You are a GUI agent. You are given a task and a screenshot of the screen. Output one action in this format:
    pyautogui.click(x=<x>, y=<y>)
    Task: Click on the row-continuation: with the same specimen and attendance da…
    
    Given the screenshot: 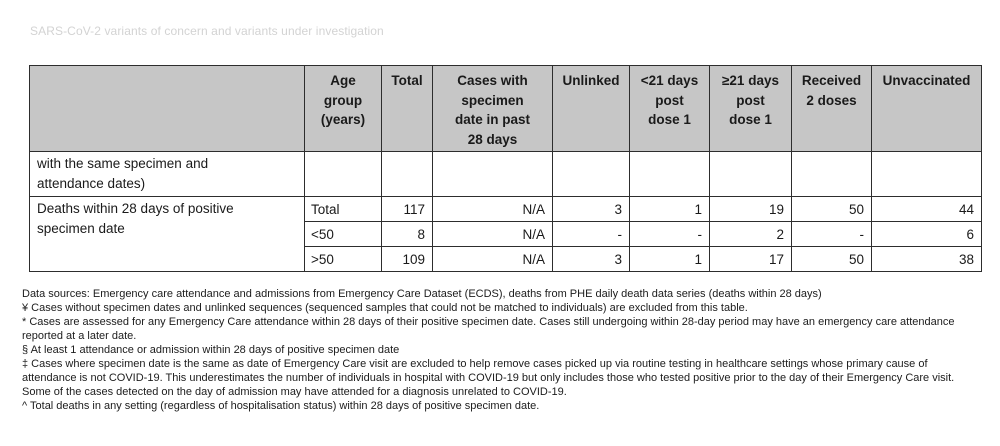 What is the action you would take?
    pyautogui.click(x=505, y=174)
    